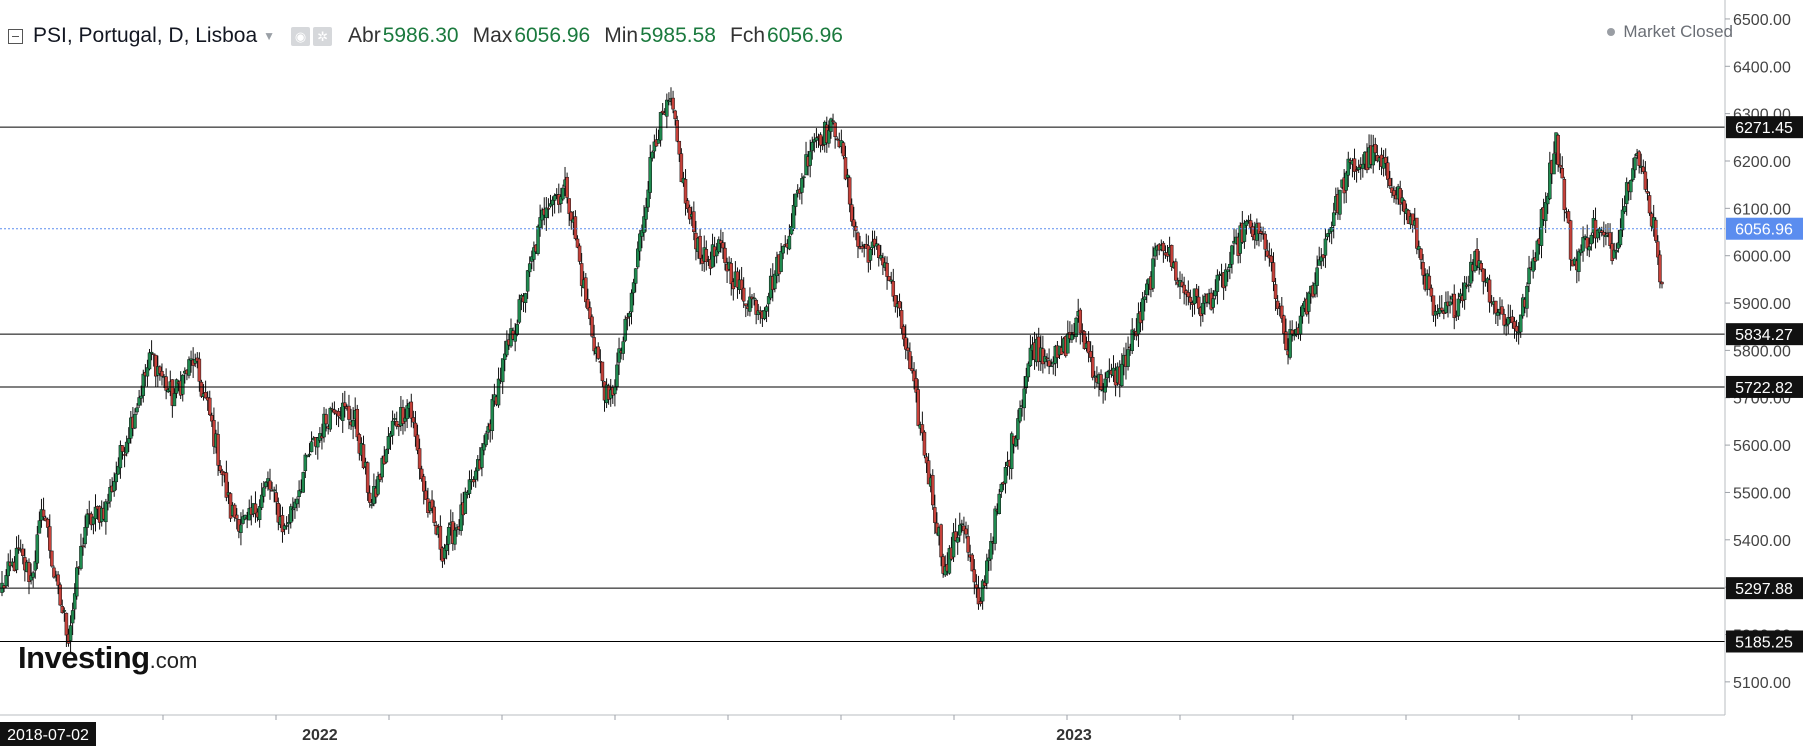 The height and width of the screenshot is (746, 1807). I want to click on date-badge-bg, so click(48, 734).